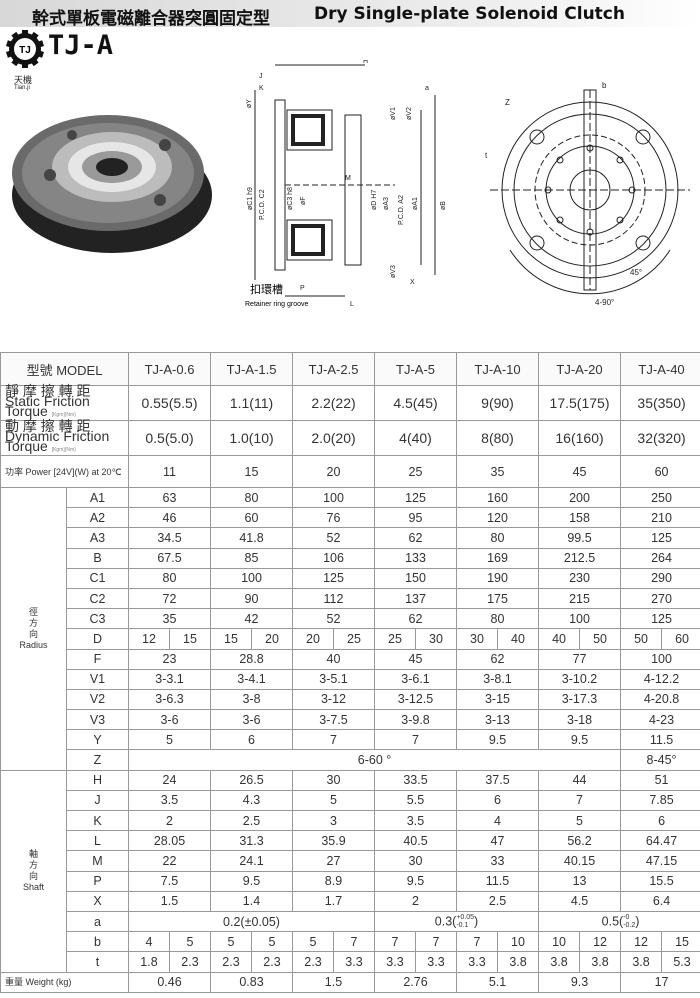 The image size is (700, 998). Describe the element at coordinates (251, 820) in the screenshot. I see `table-cell: 2.5` at that location.